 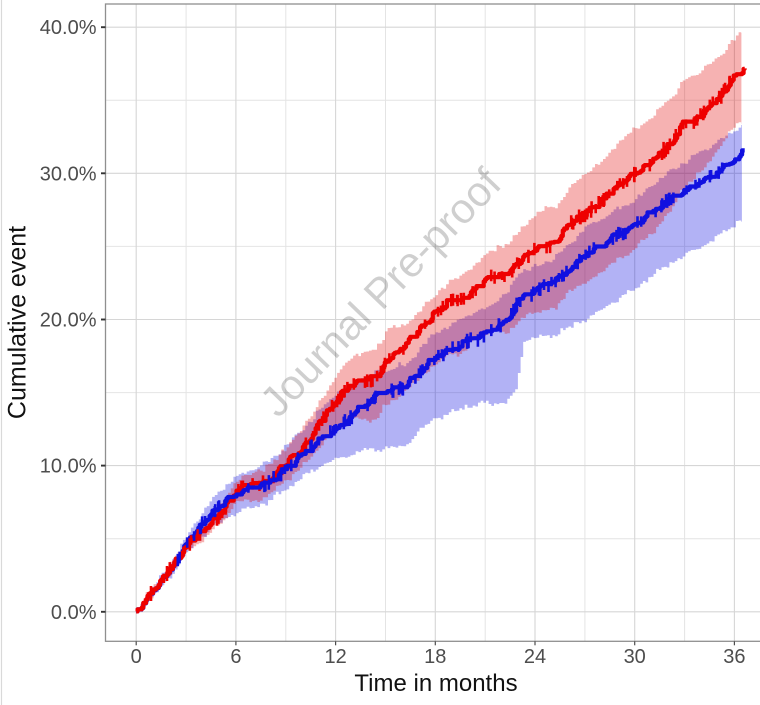 What do you see at coordinates (335, 657) in the screenshot?
I see `svg-text: 12` at bounding box center [335, 657].